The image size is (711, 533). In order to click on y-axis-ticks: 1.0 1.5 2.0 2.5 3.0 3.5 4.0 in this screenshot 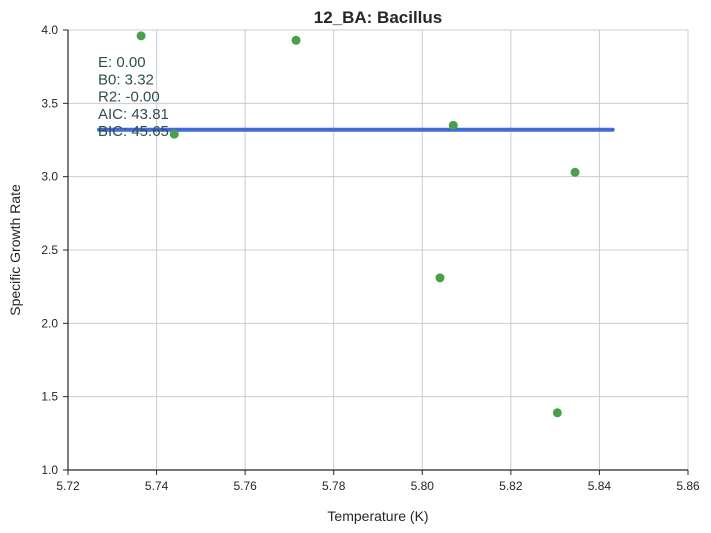, I will do `click(54, 250)`.